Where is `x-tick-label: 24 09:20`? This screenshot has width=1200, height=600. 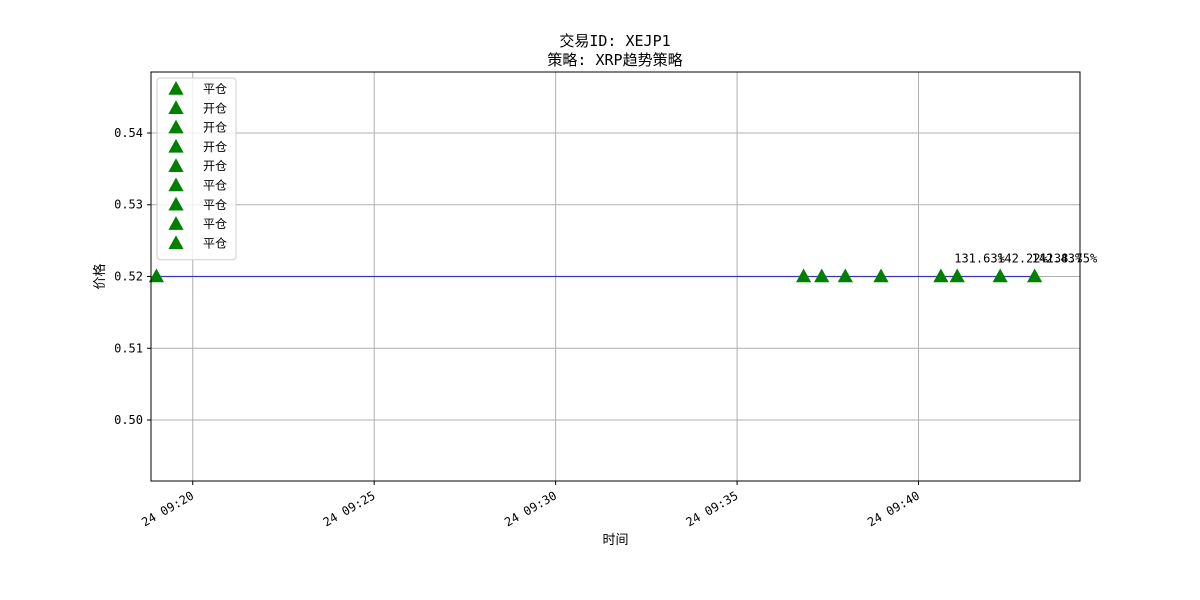 x-tick-label: 24 09:20 is located at coordinates (167, 508).